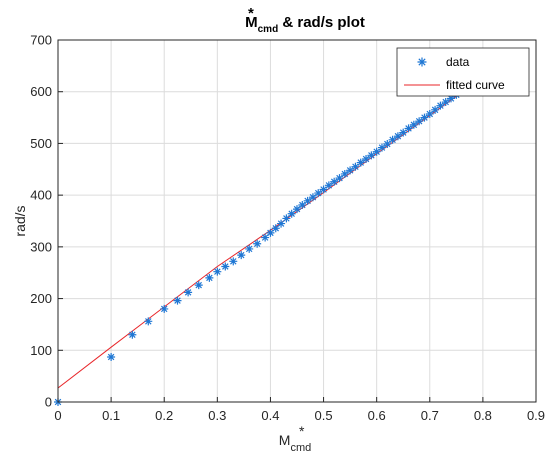  I want to click on x-tick-label: 0.3, so click(217, 415).